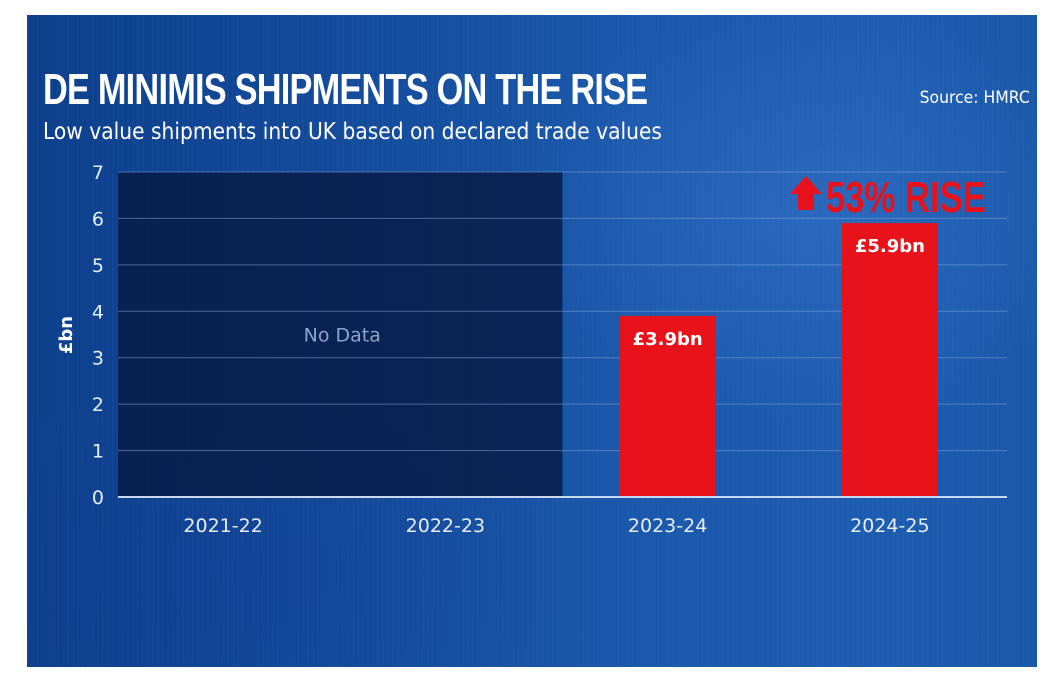 The image size is (1056, 674). I want to click on chart-title: DE MINIMIS SHIPMENTS ON THE RISE, so click(345, 89).